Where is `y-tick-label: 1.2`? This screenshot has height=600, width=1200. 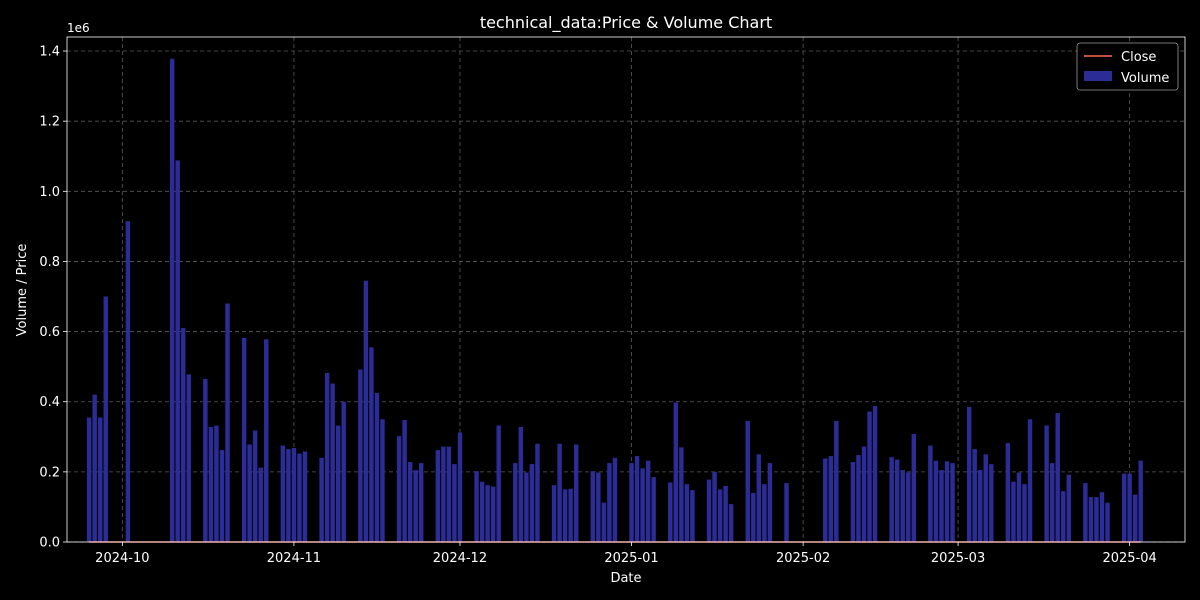 y-tick-label: 1.2 is located at coordinates (49, 122).